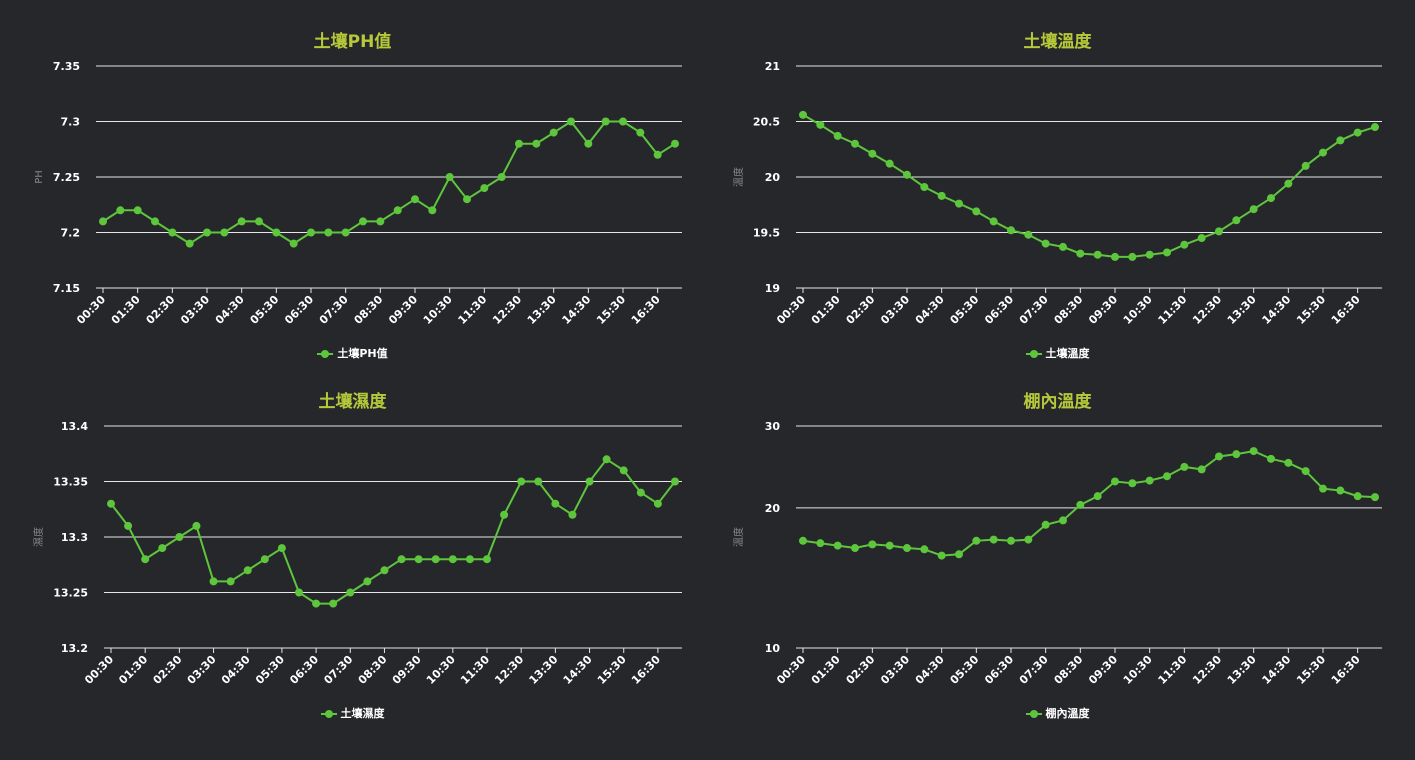 Image resolution: width=1415 pixels, height=760 pixels. What do you see at coordinates (1057, 353) in the screenshot?
I see `chart-legend: 土壤溫度` at bounding box center [1057, 353].